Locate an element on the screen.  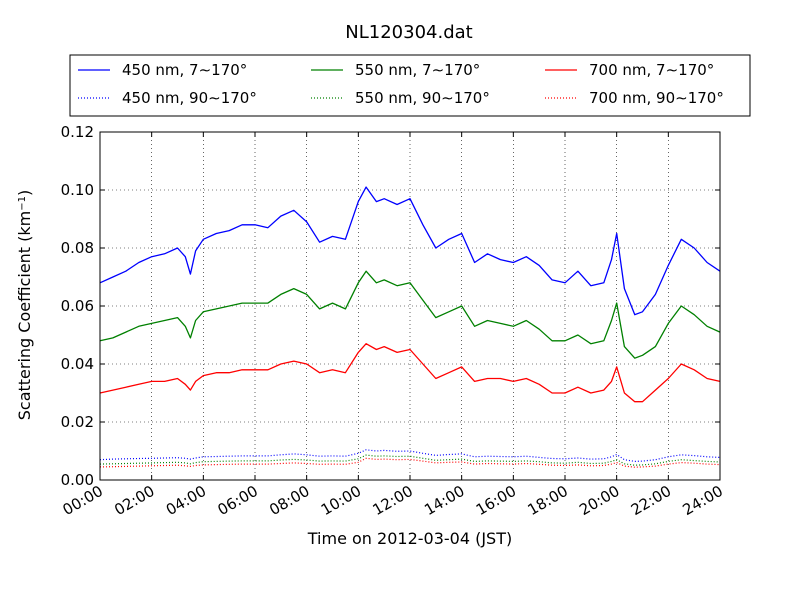
x-tick-label: 22:00 is located at coordinates (651, 500).